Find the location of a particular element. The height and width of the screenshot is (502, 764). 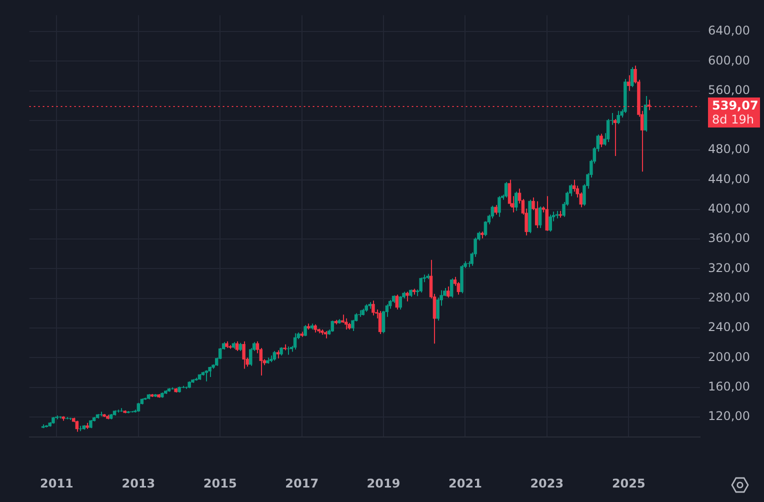

y-tick-label: 440,00 is located at coordinates (729, 179).